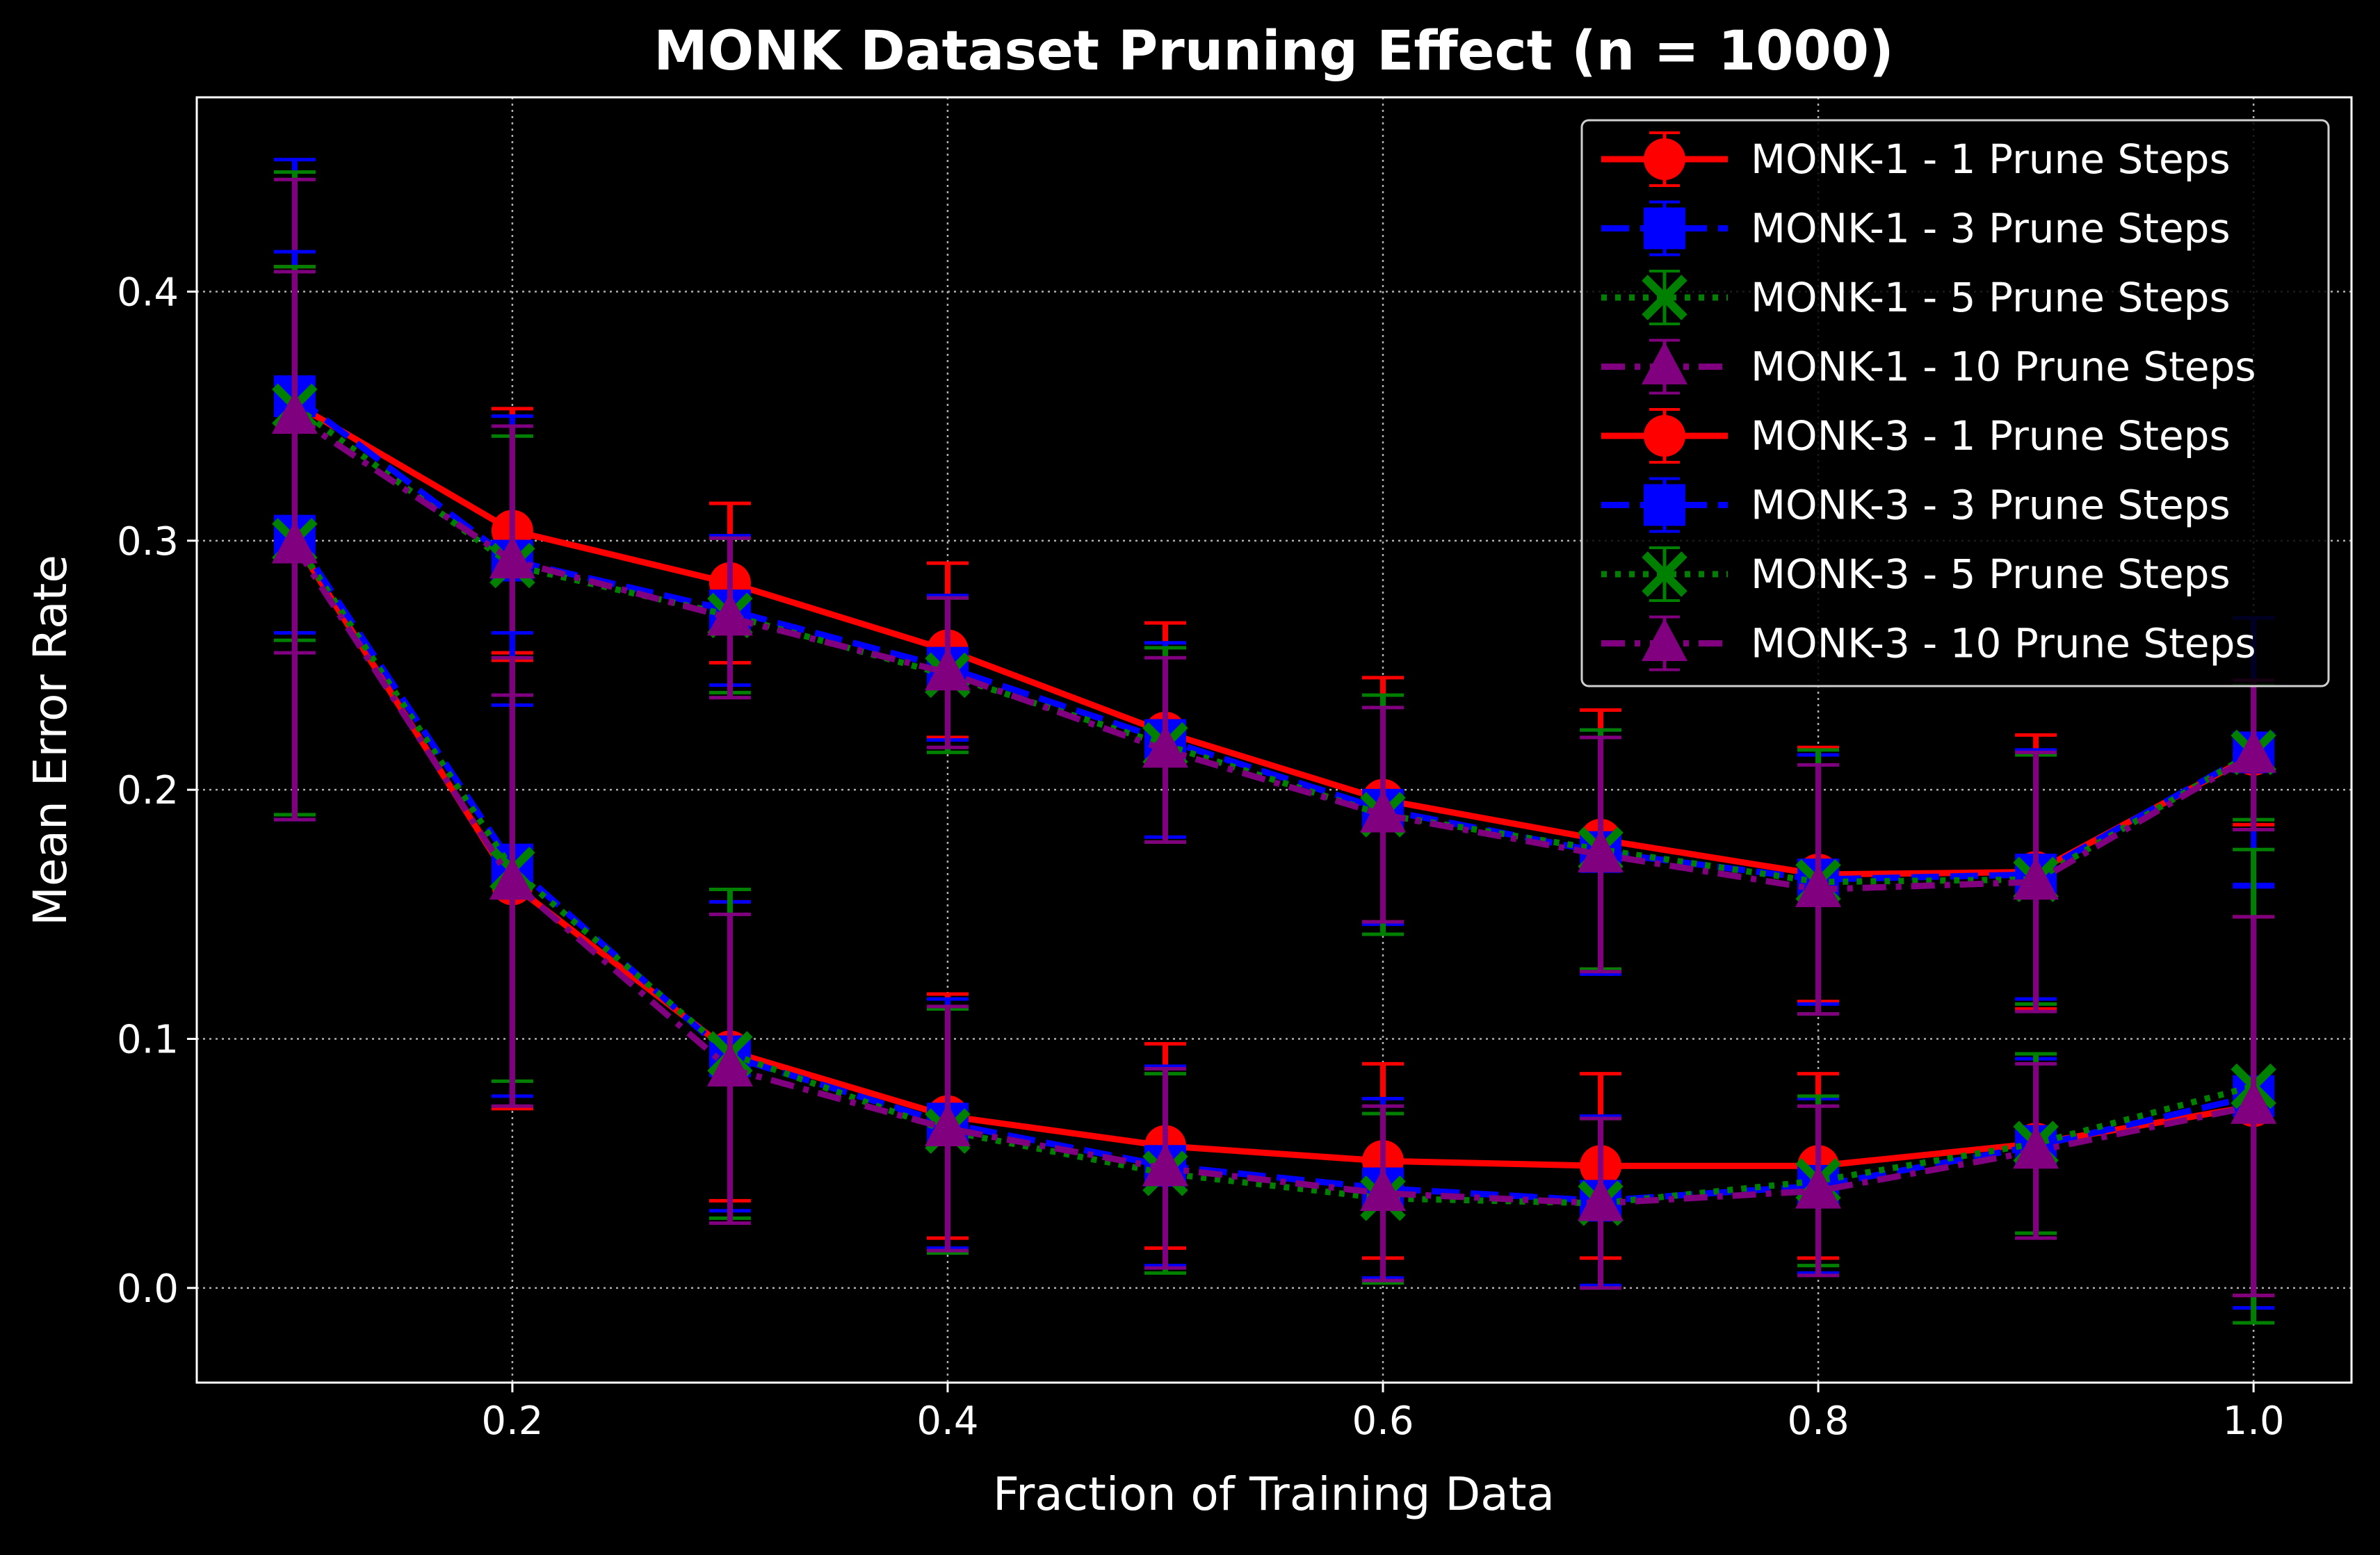  I want to click on legend-entry: MONK-1 - 5 Prune Steps, so click(1916, 297).